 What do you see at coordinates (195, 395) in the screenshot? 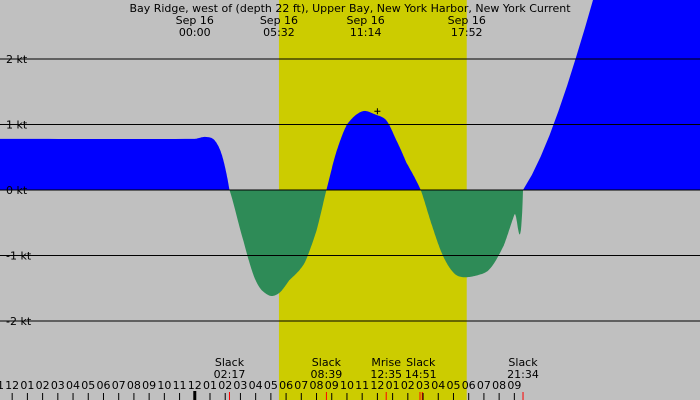
I see `midnight-marker` at bounding box center [195, 395].